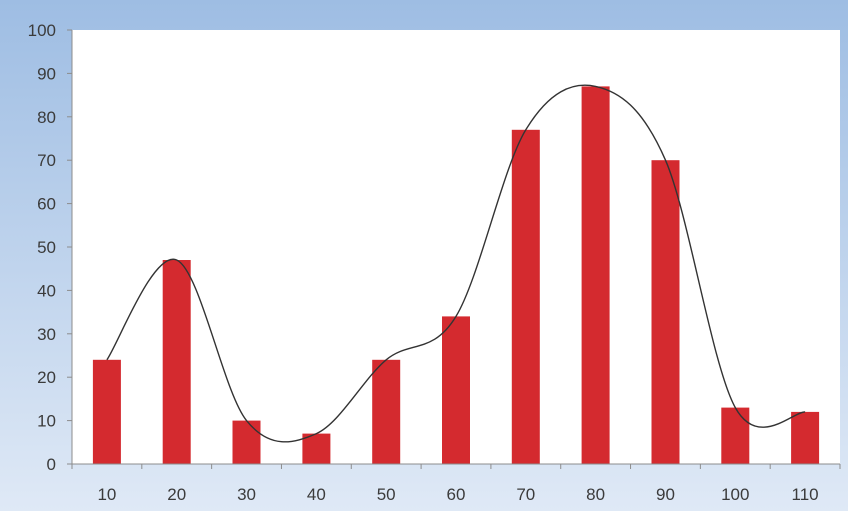 The width and height of the screenshot is (848, 516). I want to click on y-tick-label-10: 10, so click(46, 421).